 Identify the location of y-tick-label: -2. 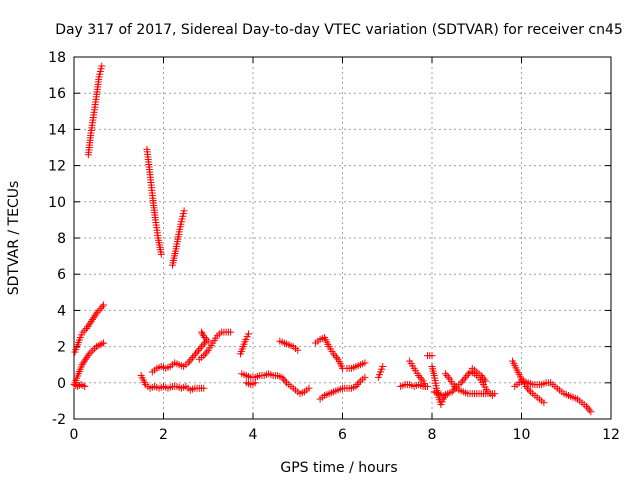
(59, 420).